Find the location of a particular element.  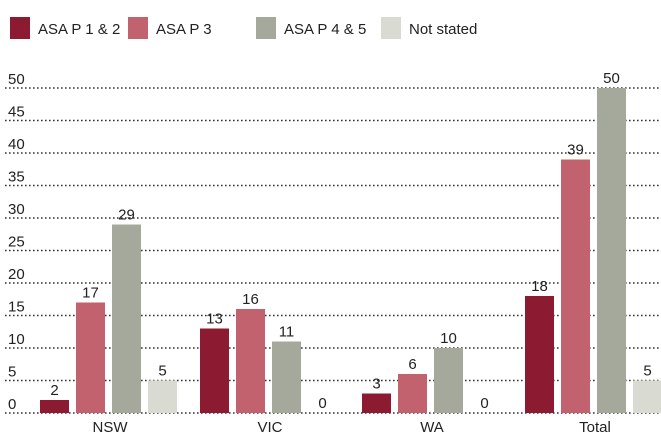

y-tick-label: 0 is located at coordinates (12, 404).